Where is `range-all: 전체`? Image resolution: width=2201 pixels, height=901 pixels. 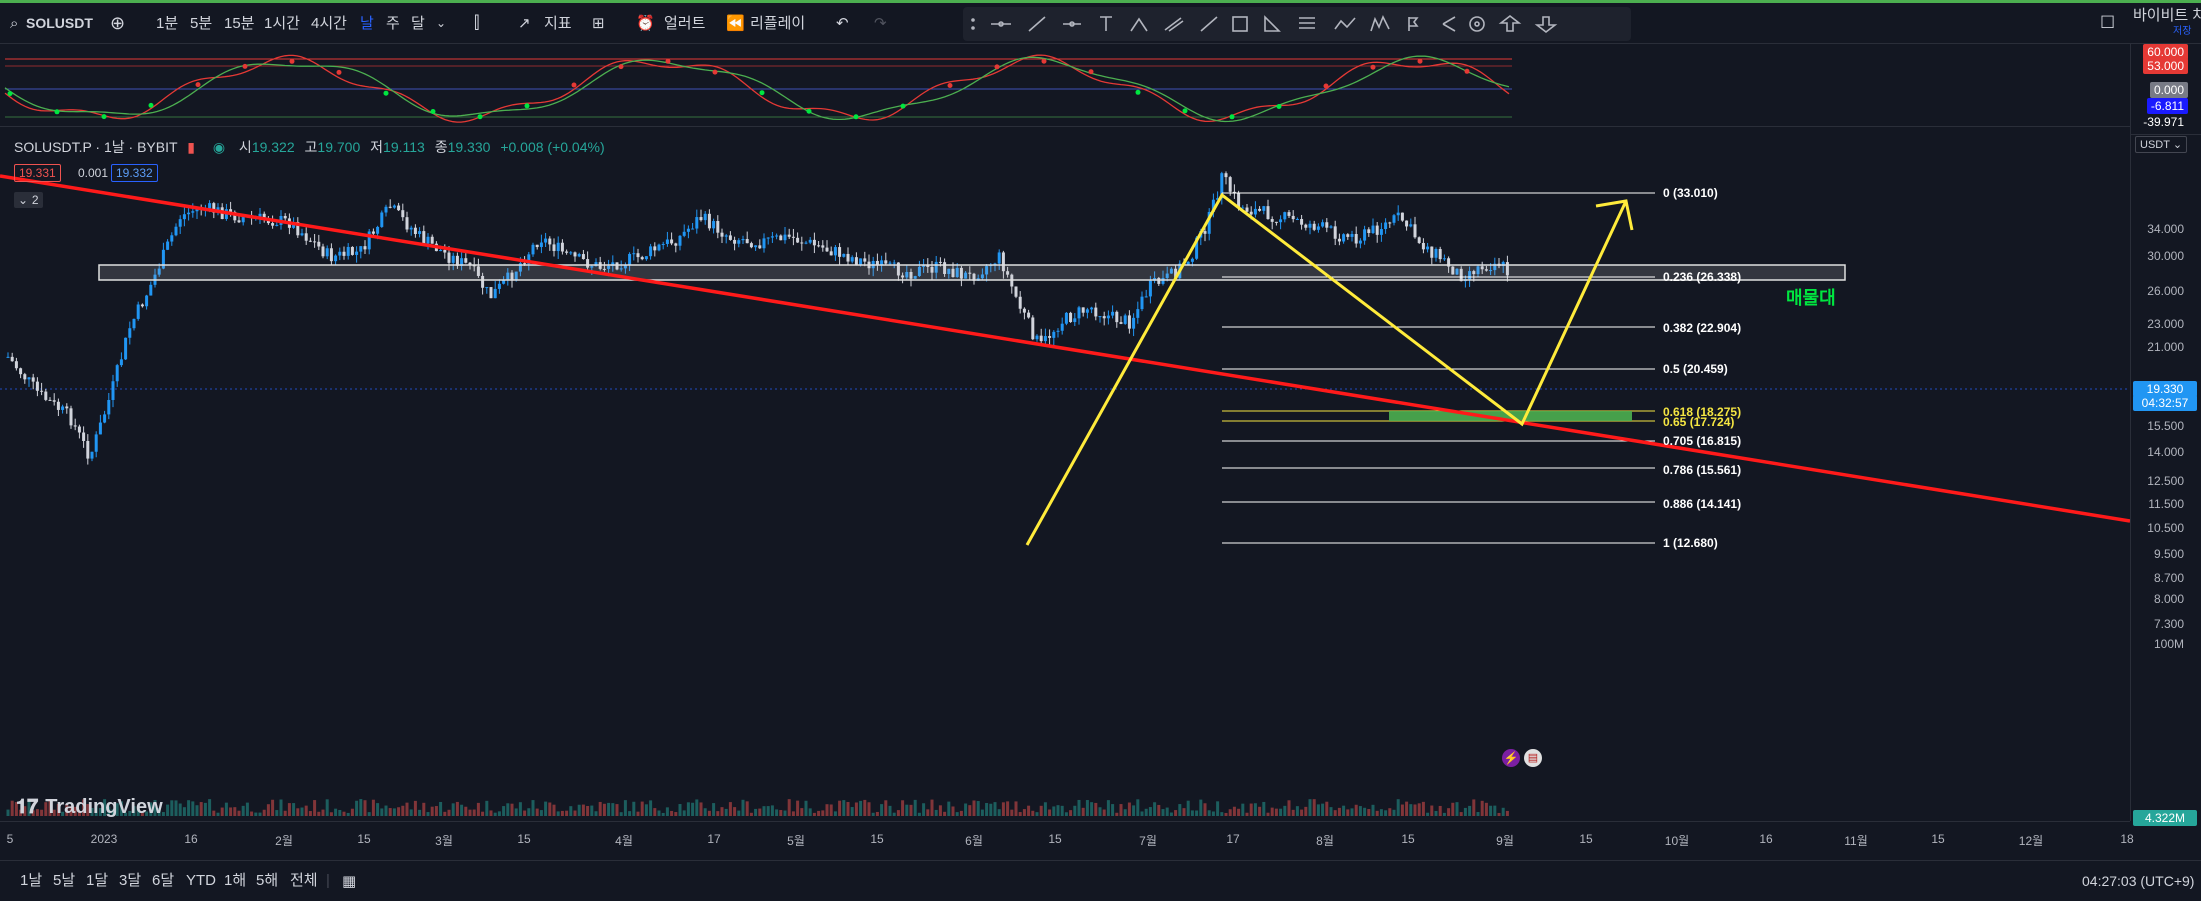 range-all: 전체 is located at coordinates (304, 880).